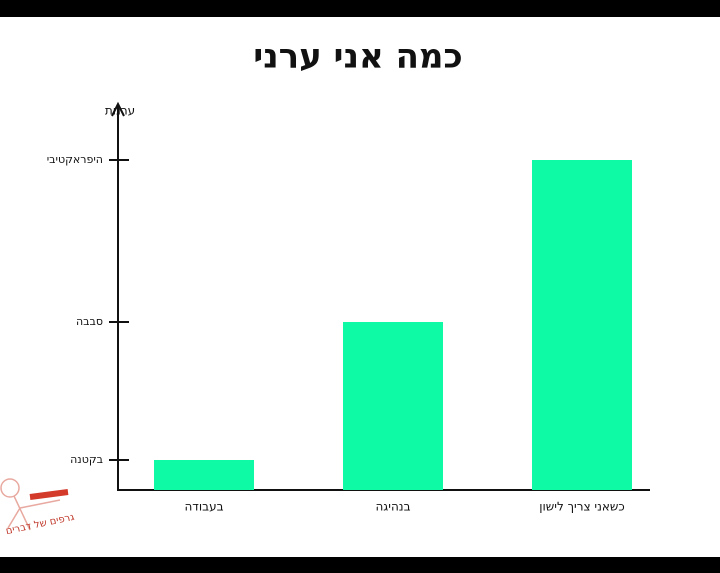 This screenshot has height=573, width=720. What do you see at coordinates (86, 459) in the screenshot?
I see `y-tick-label: בקטנה` at bounding box center [86, 459].